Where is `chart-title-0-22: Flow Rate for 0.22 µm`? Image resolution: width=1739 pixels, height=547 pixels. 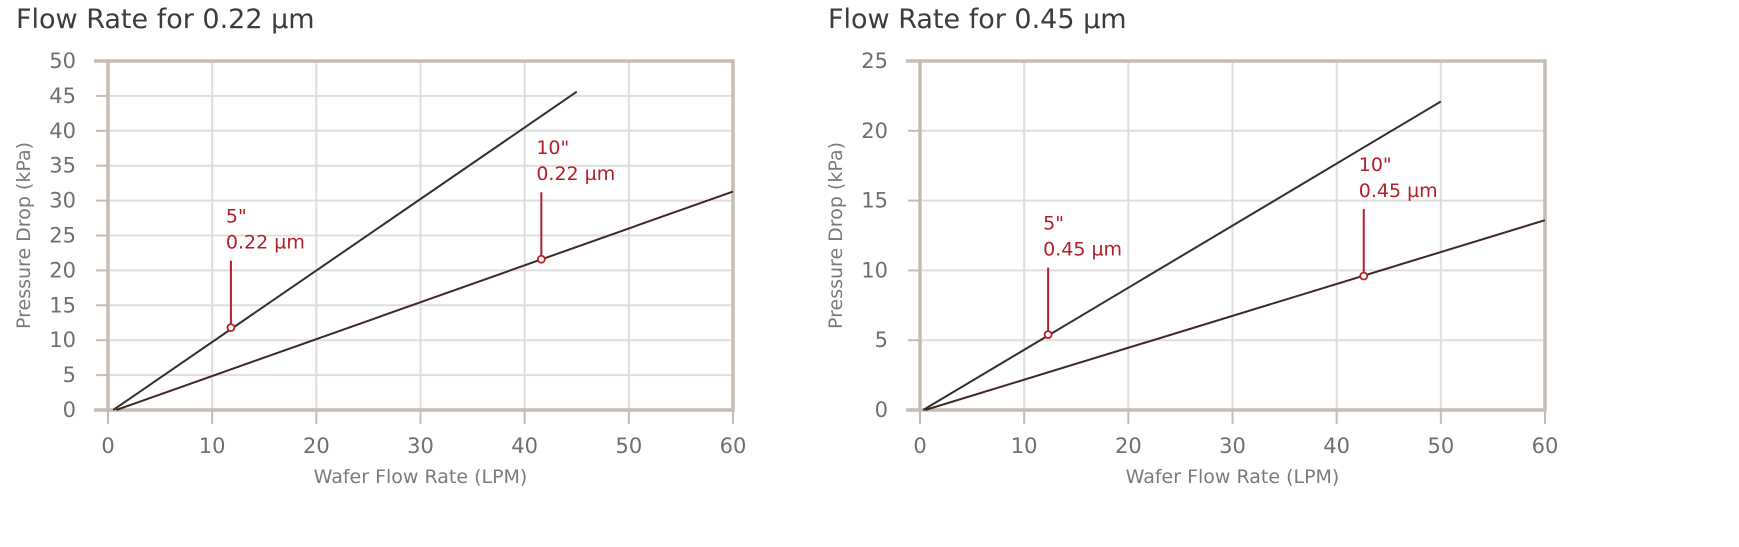 chart-title-0-22: Flow Rate for 0.22 µm is located at coordinates (165, 19).